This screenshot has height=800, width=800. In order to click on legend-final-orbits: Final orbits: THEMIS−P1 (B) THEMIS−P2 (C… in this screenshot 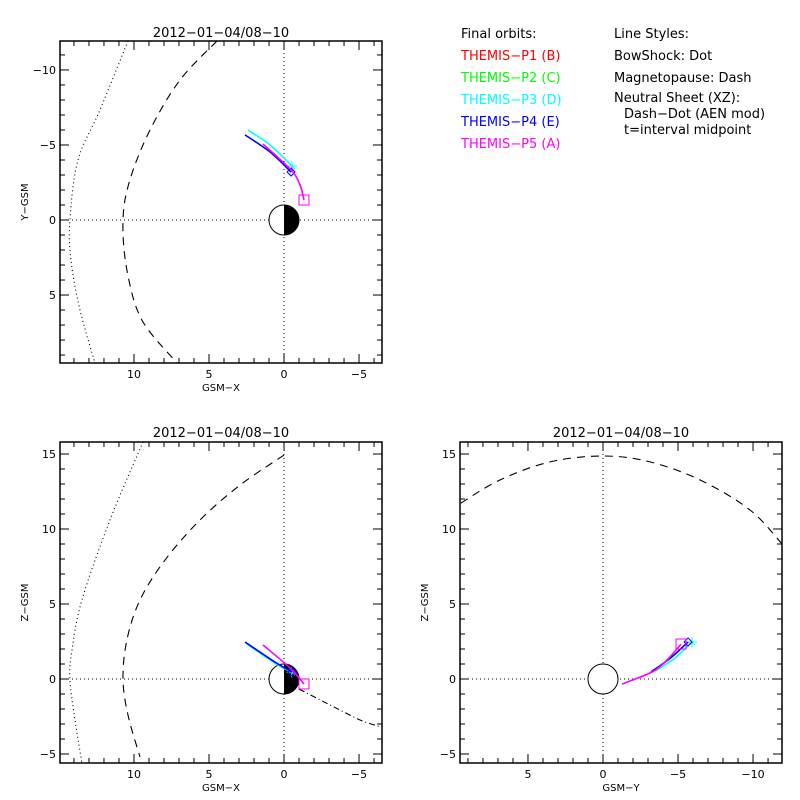, I will do `click(511, 90)`.